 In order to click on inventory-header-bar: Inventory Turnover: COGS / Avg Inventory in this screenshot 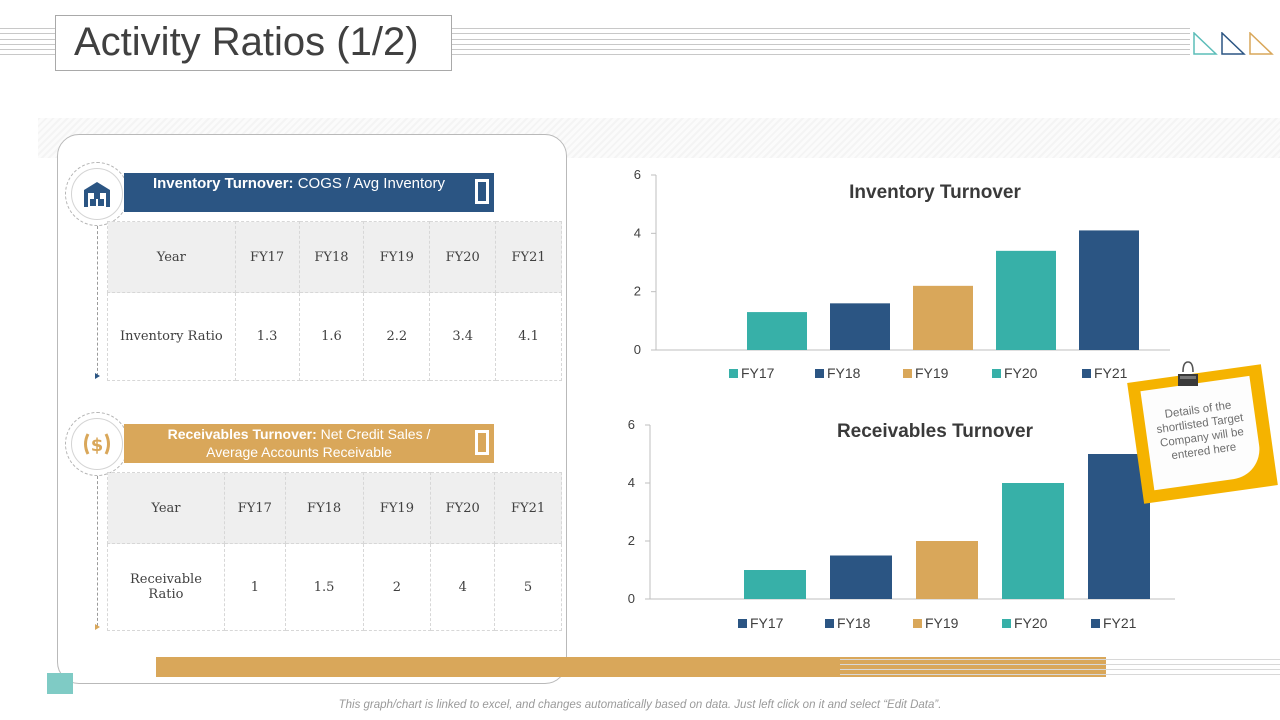, I will do `click(309, 192)`.